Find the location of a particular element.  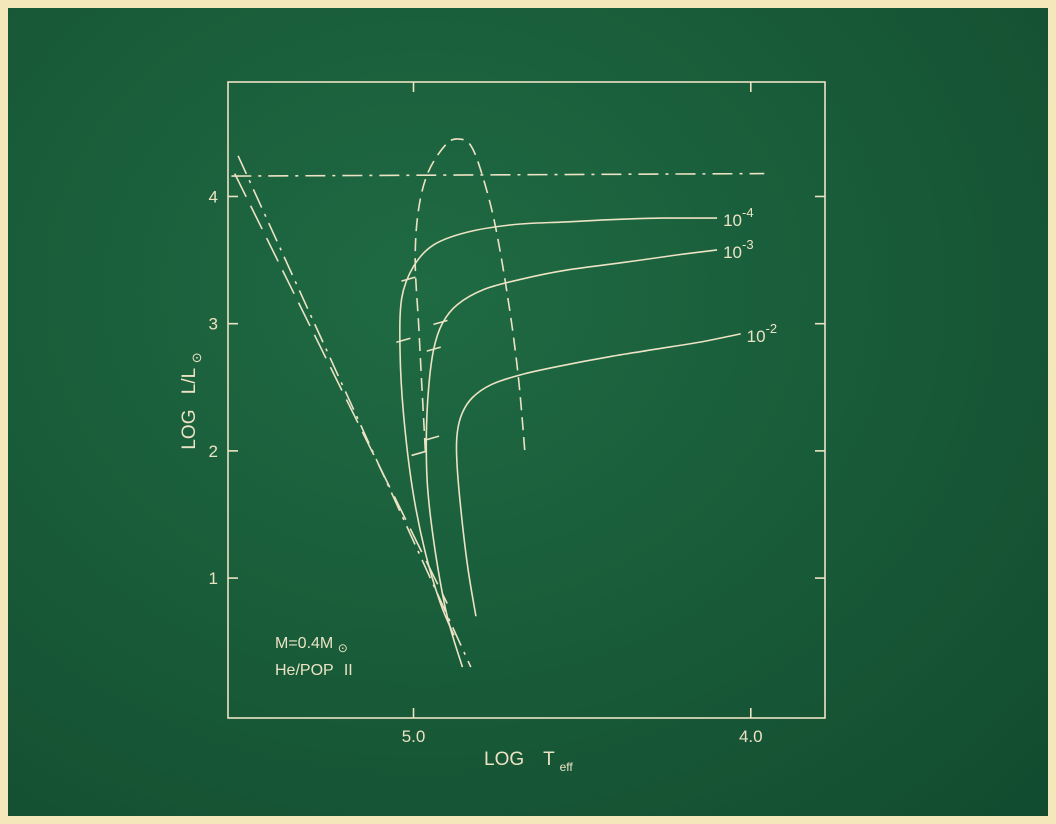

y-tick-label-1: 2 is located at coordinates (213, 451).